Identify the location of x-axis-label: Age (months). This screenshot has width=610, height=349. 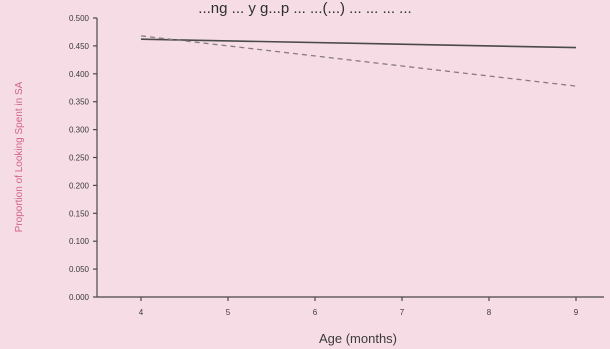
(358, 338).